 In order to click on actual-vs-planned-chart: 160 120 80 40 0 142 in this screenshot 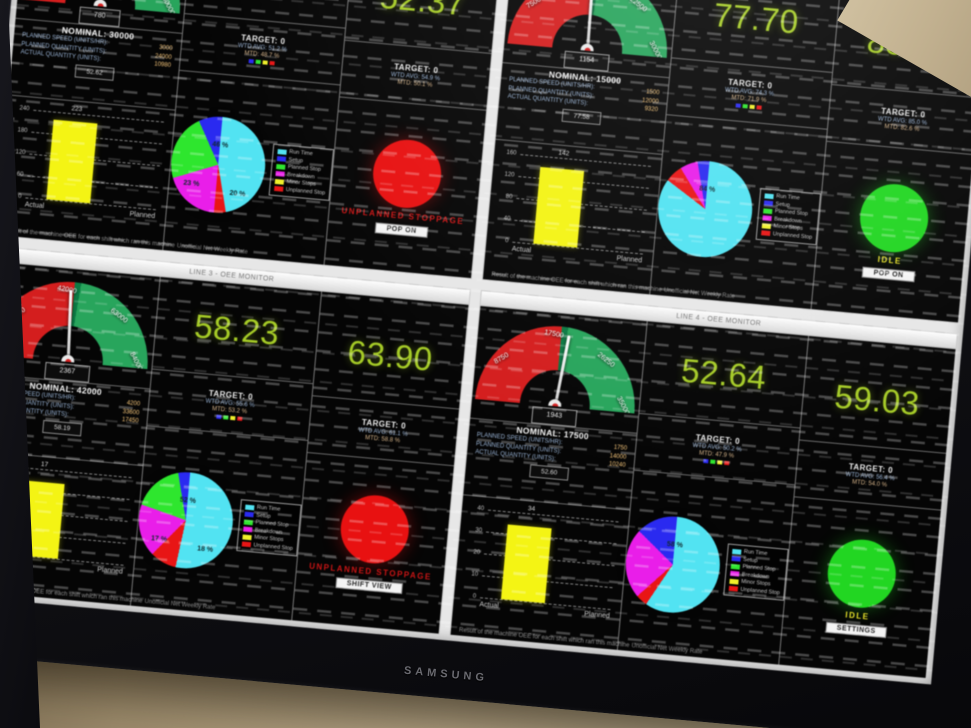, I will do `click(577, 202)`.